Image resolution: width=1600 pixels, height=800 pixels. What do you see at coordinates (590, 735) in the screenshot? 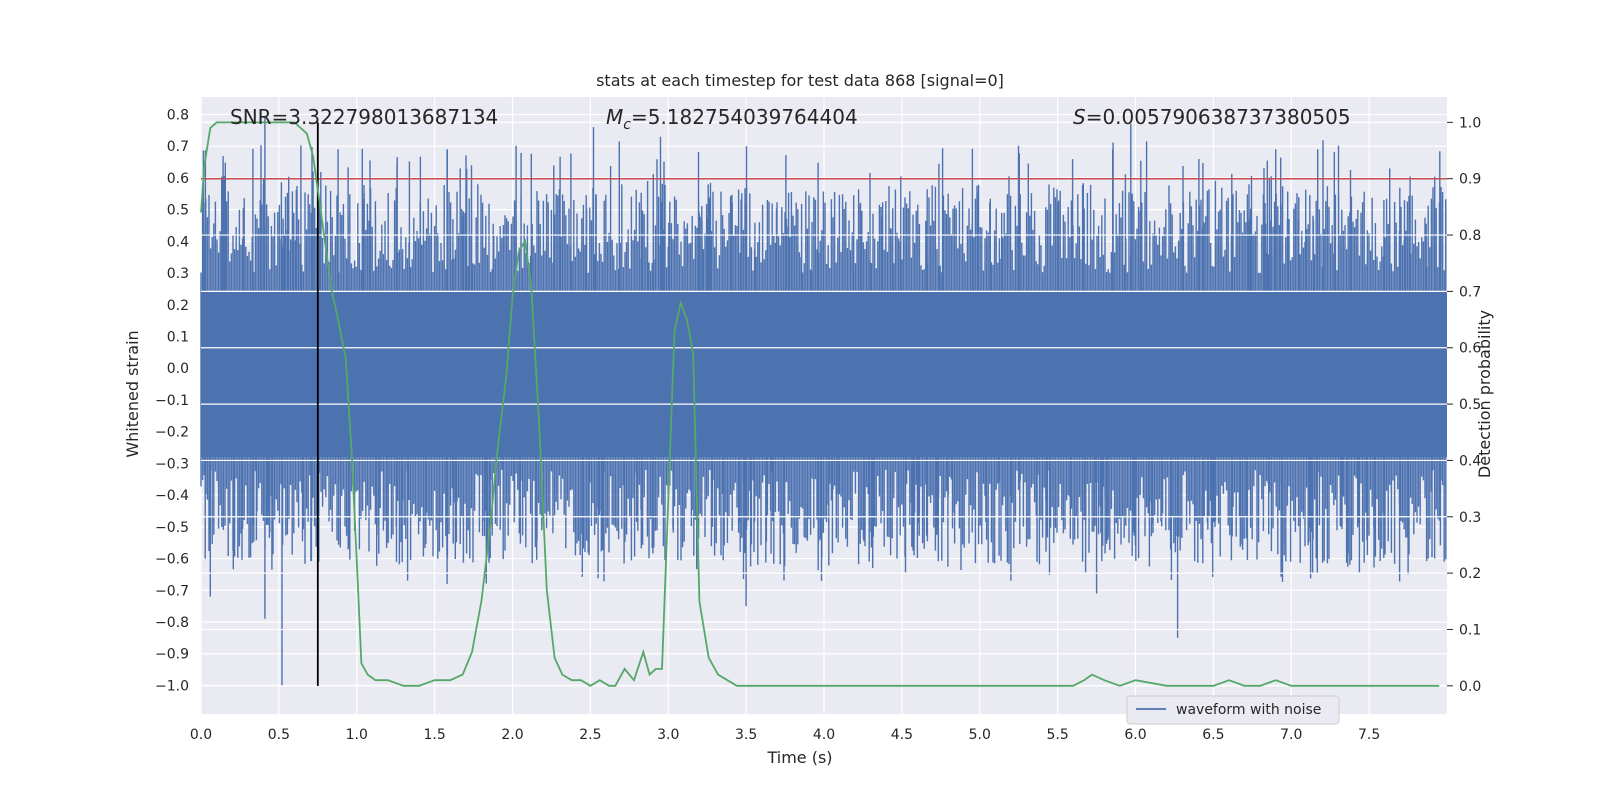
I see `x-tick-label: 2.5` at bounding box center [590, 735].